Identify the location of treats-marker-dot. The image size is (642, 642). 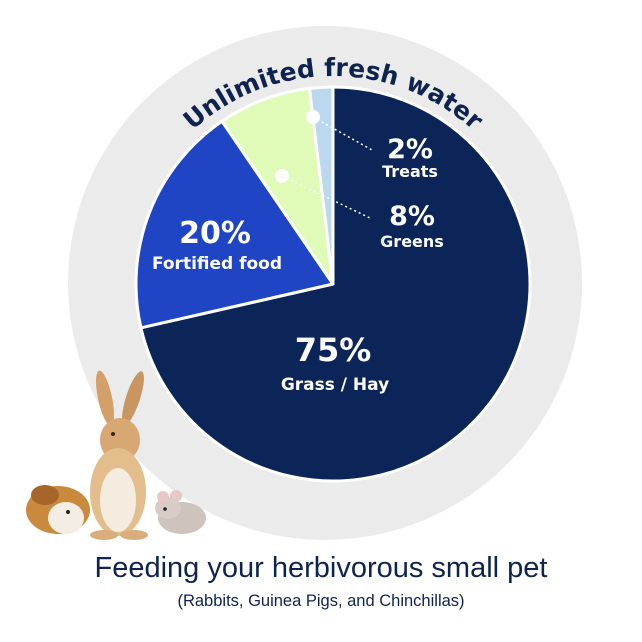
(313, 117).